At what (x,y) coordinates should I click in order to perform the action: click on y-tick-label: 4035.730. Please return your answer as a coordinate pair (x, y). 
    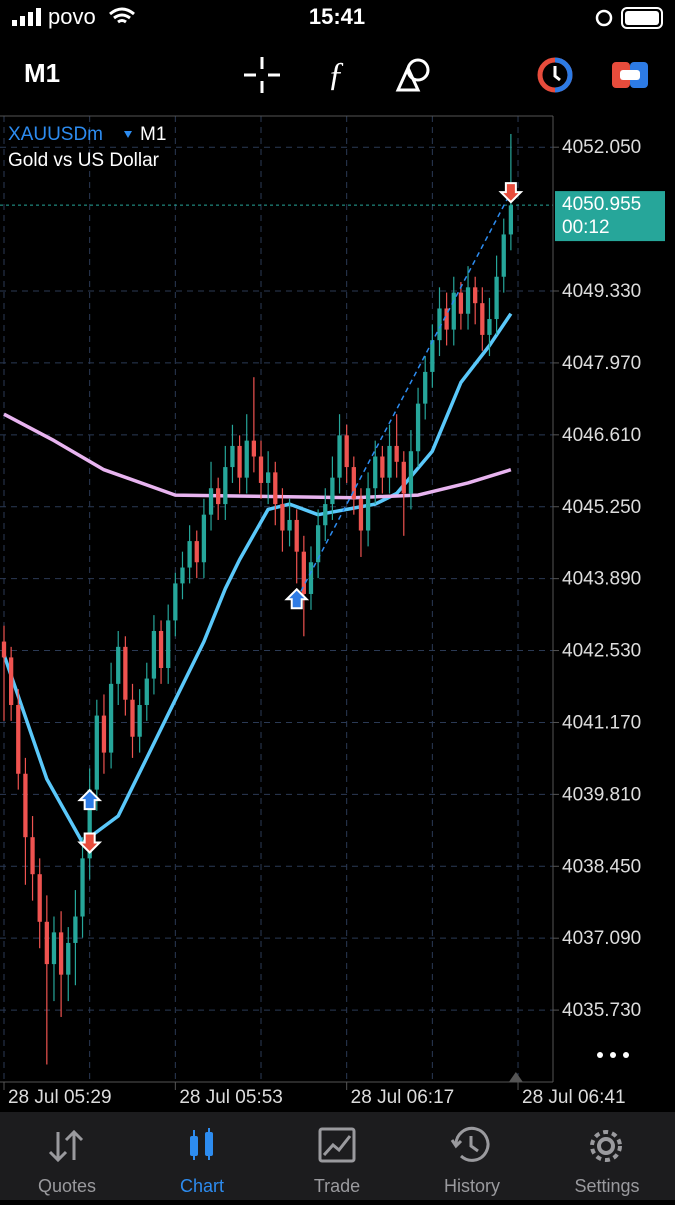
    Looking at the image, I should click on (601, 1010).